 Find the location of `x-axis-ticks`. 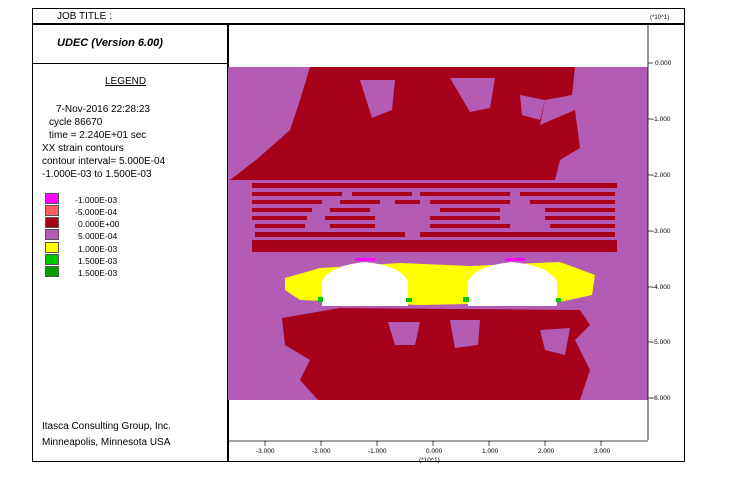

x-axis-ticks is located at coordinates (433, 443).